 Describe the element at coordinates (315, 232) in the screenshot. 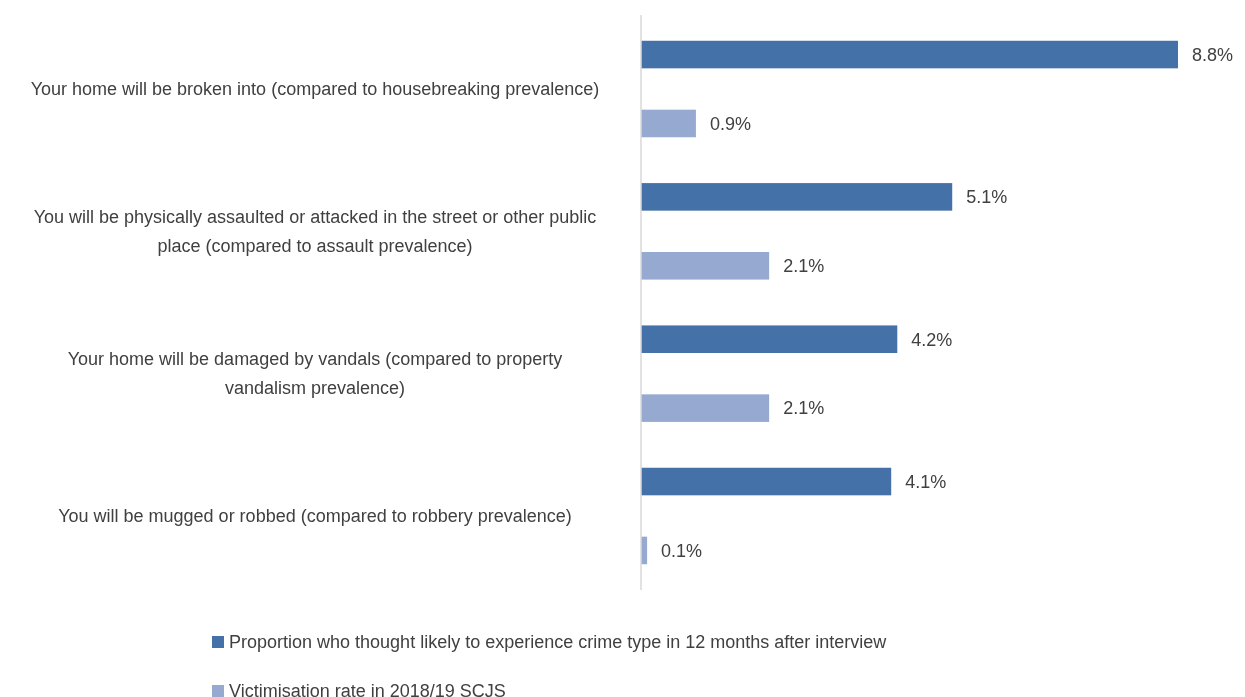

I see `y-tick-label: You will be physically assaulted or attacked in the street or other public place (compared to assault prevalence)` at that location.